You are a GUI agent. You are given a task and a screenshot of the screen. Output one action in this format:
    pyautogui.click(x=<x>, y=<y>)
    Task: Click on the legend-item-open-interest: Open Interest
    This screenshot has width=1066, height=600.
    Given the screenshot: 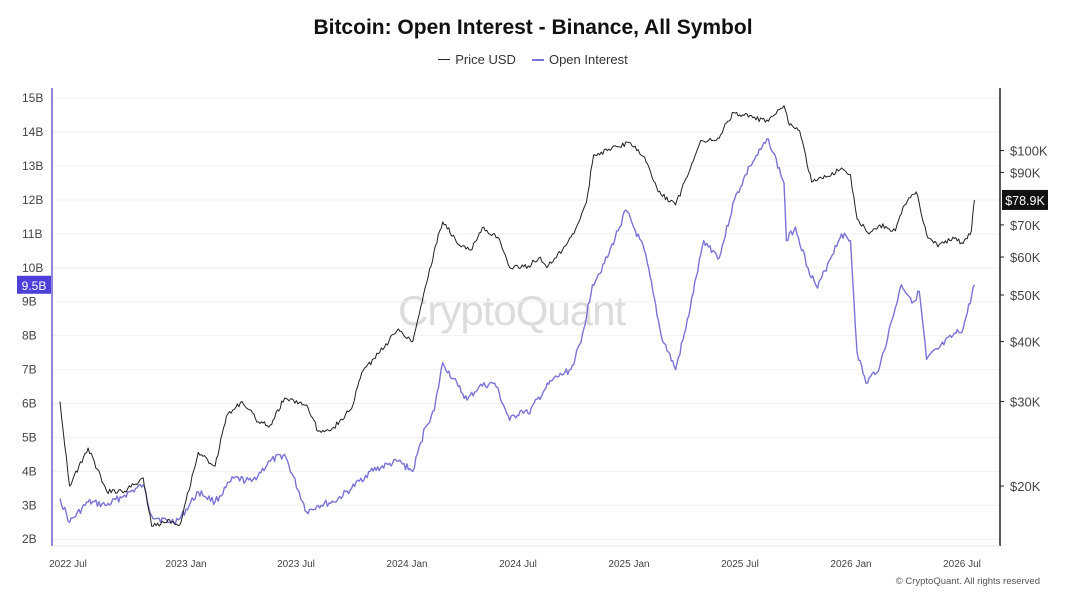 What is the action you would take?
    pyautogui.click(x=579, y=59)
    